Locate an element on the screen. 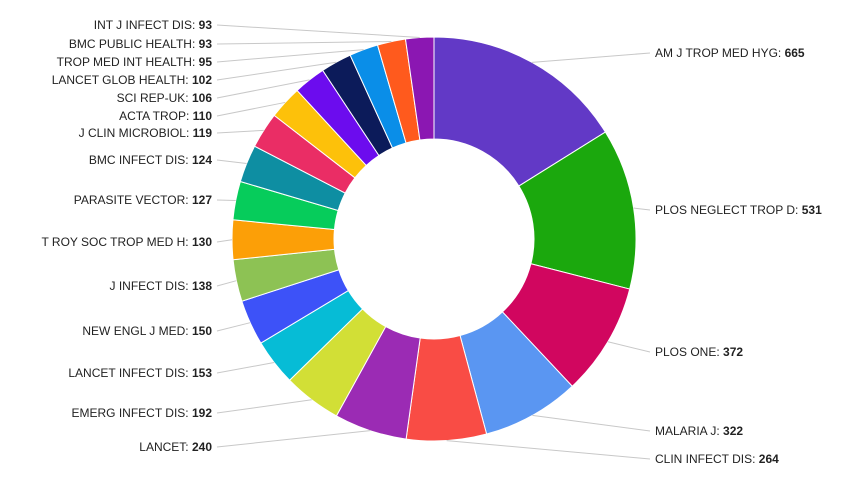 Image resolution: width=842 pixels, height=484 pixels. label-value: 240 is located at coordinates (202, 447).